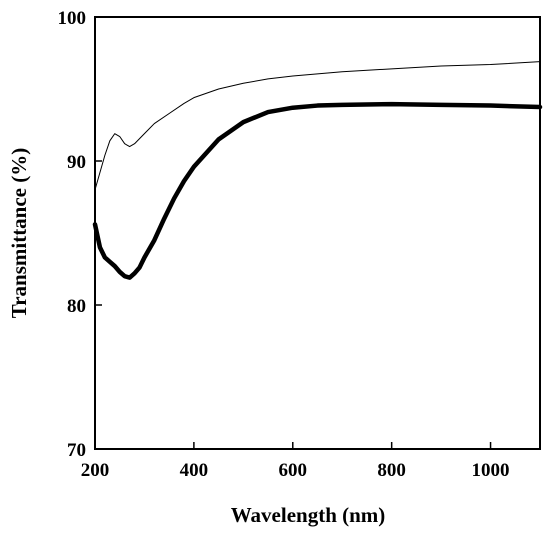  What do you see at coordinates (293, 470) in the screenshot?
I see `x-tick-label: 600` at bounding box center [293, 470].